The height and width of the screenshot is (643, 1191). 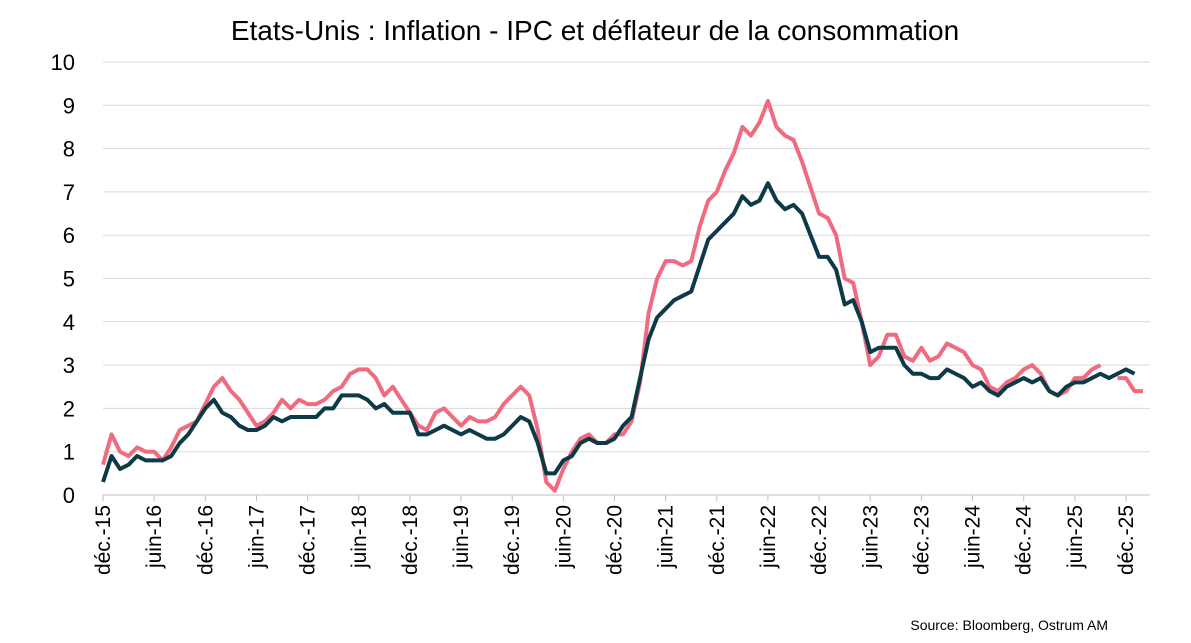 What do you see at coordinates (69, 105) in the screenshot?
I see `y-tick-label: 9` at bounding box center [69, 105].